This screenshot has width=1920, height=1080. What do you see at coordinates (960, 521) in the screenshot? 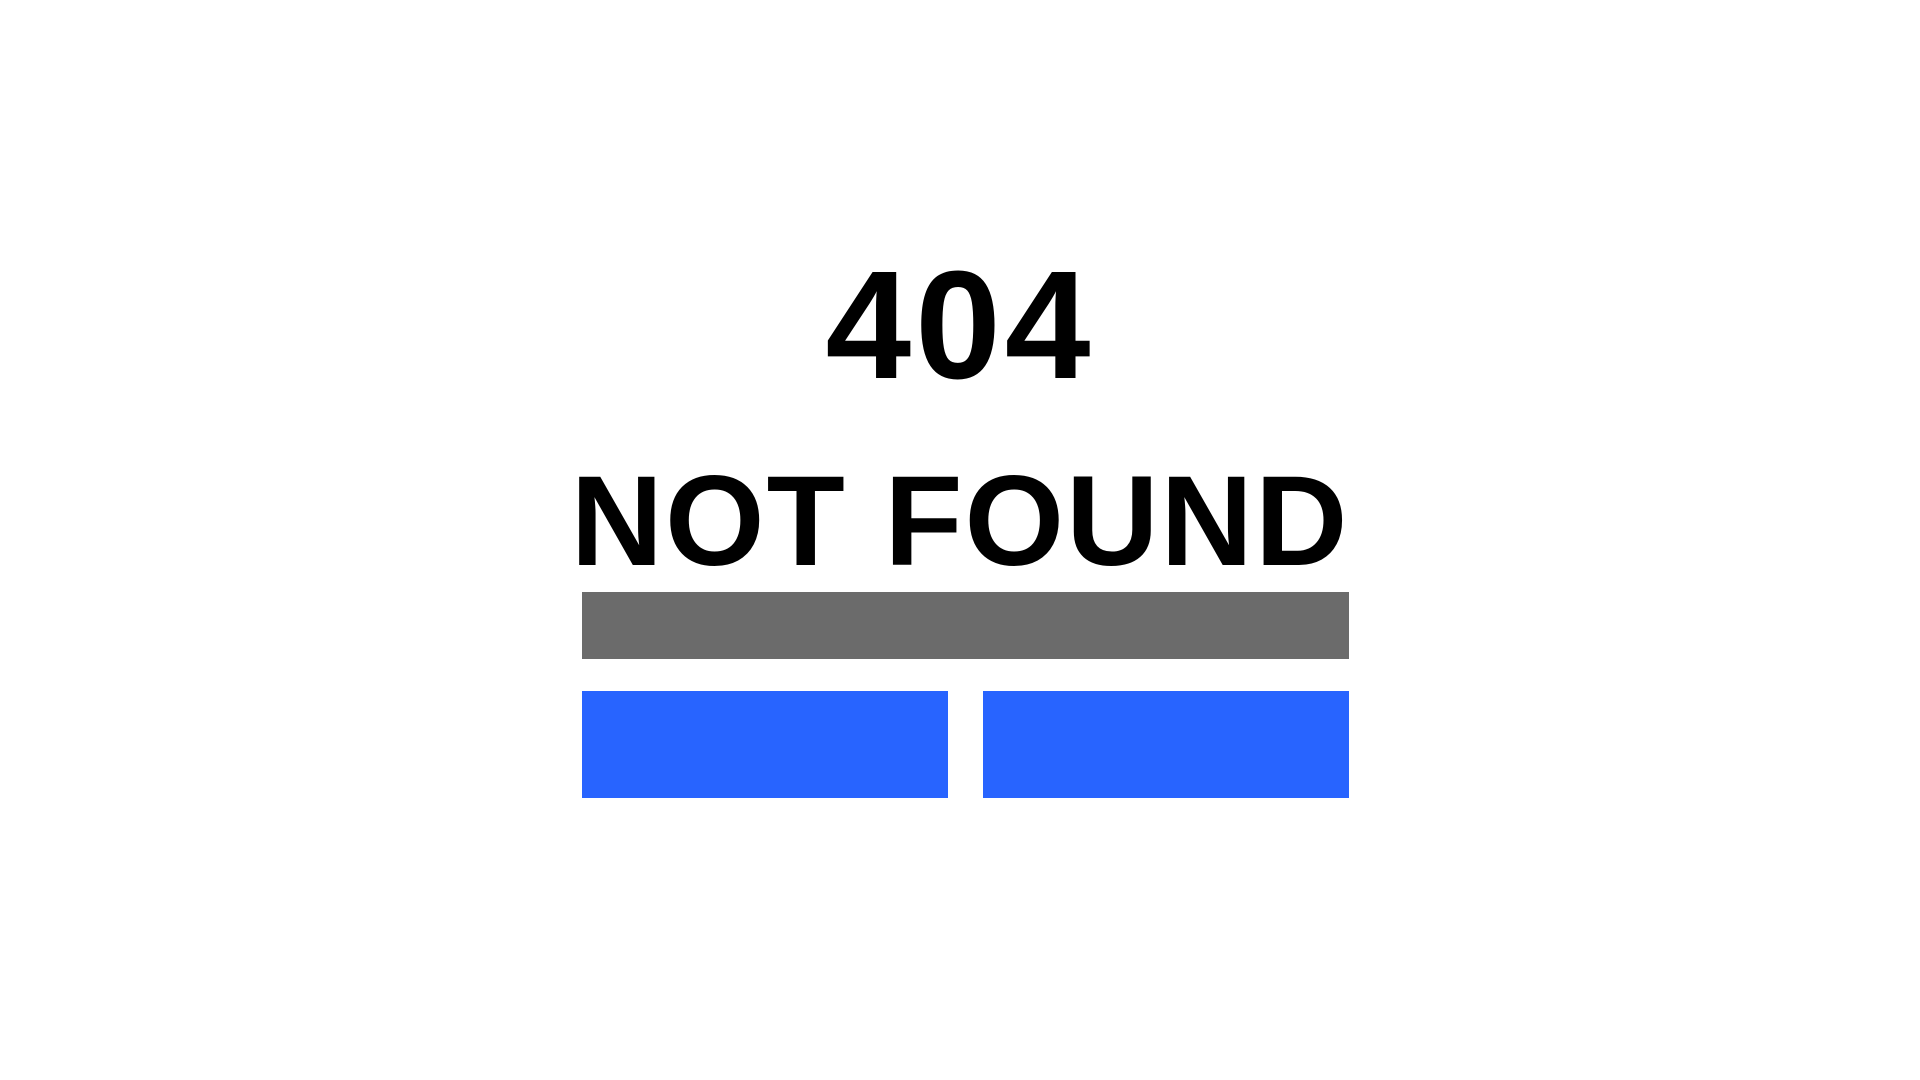
I see `error-title: NOT FOUND` at bounding box center [960, 521].